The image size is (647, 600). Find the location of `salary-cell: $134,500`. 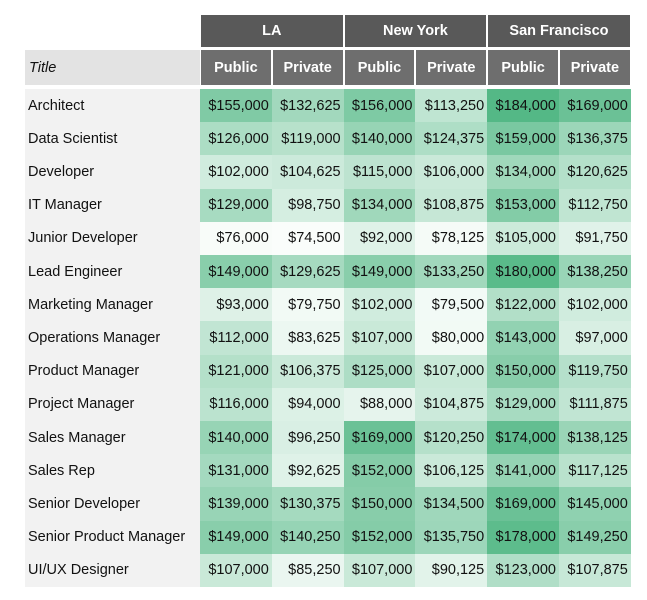

salary-cell: $134,500 is located at coordinates (451, 504).